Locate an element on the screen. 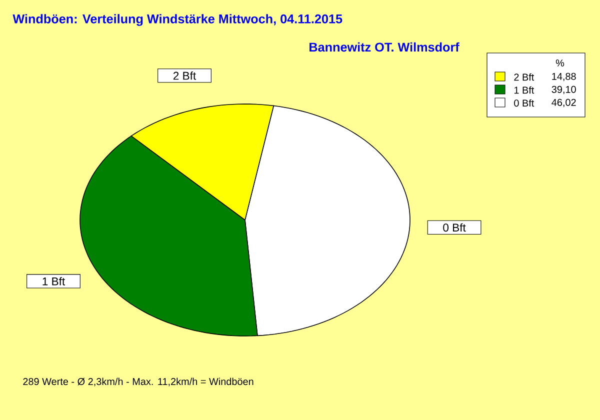 The image size is (600, 420). data-label: 39,10 is located at coordinates (564, 90).